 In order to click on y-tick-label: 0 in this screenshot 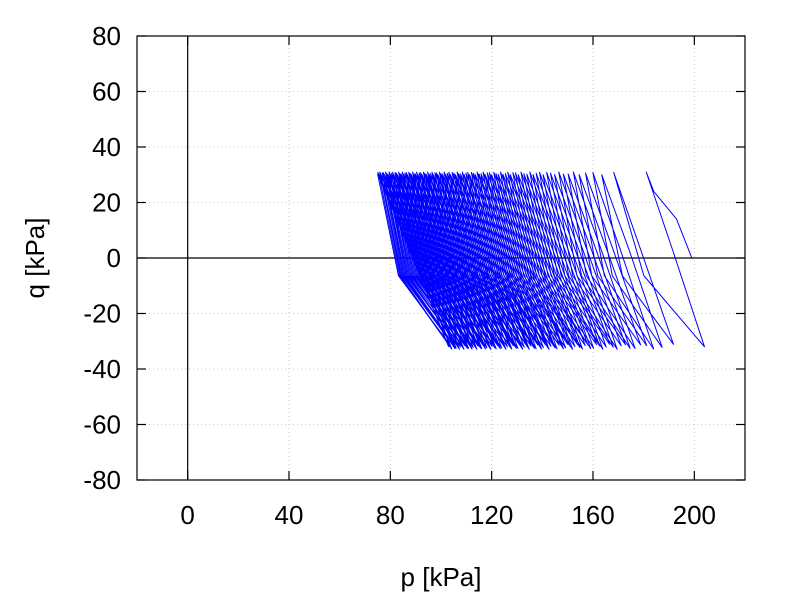, I will do `click(114, 258)`.